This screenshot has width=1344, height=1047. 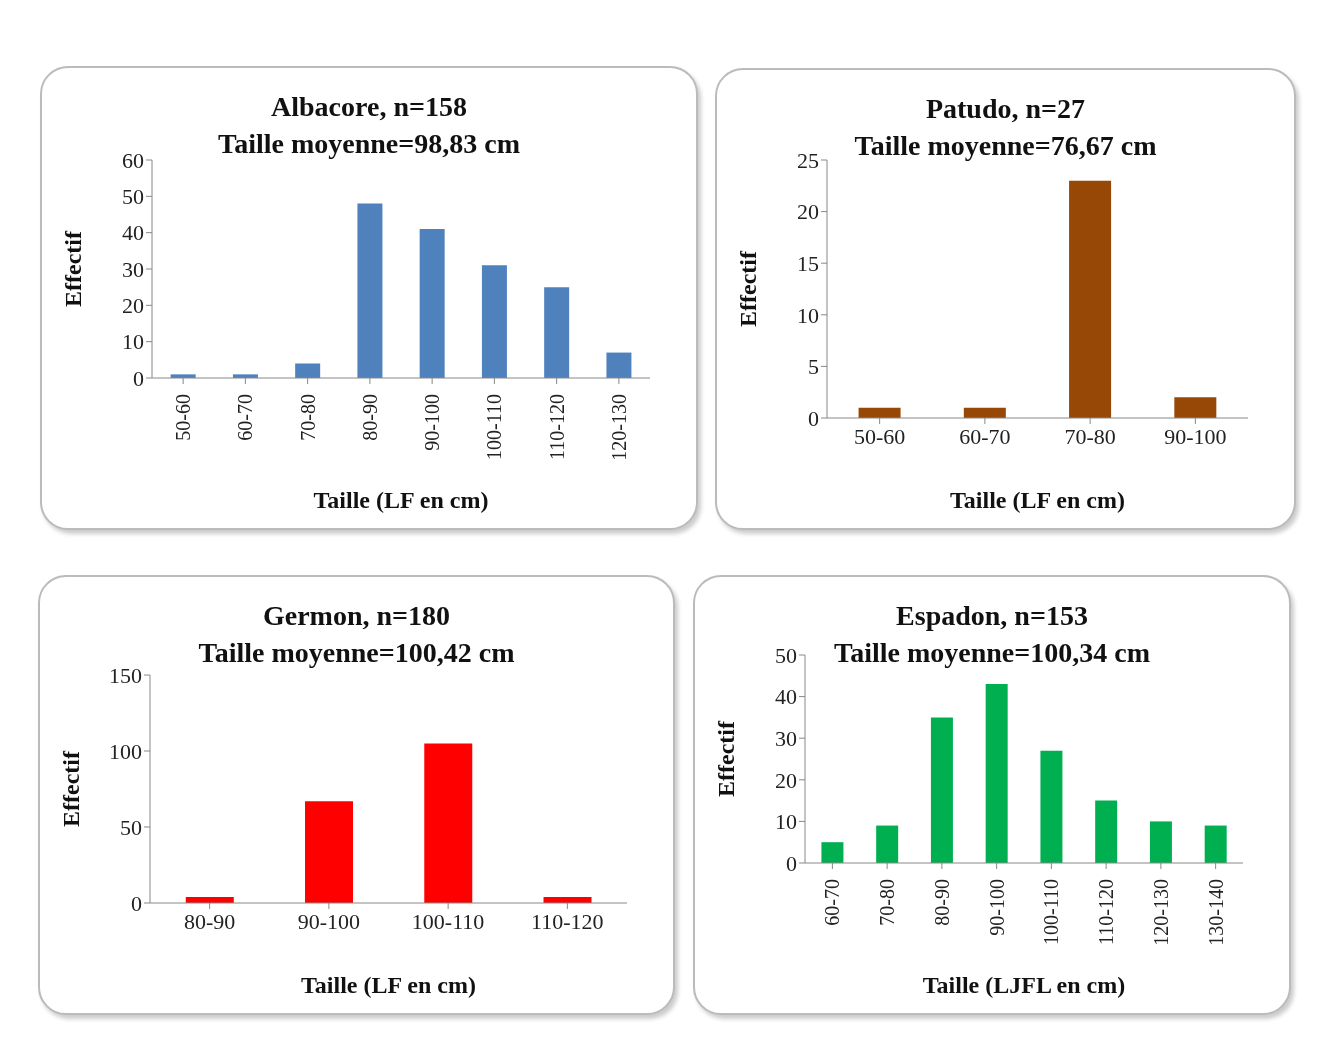 What do you see at coordinates (133, 160) in the screenshot?
I see `y-tick-label: 60` at bounding box center [133, 160].